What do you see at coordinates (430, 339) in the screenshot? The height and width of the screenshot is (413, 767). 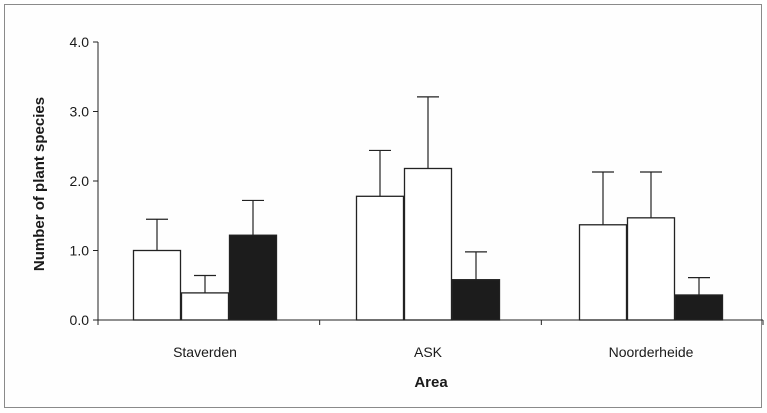 I see `x-axis: Staverden ASK Noorderheide` at bounding box center [430, 339].